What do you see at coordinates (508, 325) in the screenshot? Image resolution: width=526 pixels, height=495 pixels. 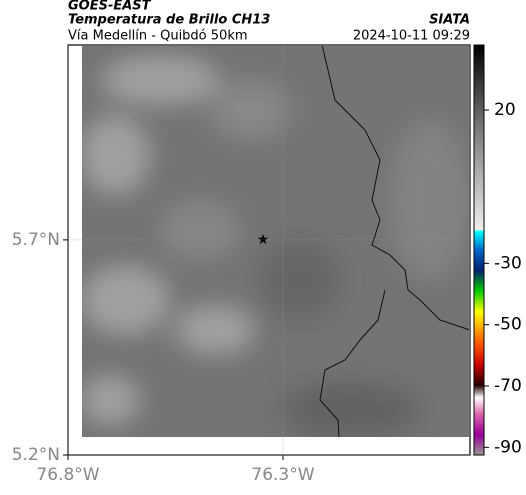 I see `colorbar-tick-label: -50` at bounding box center [508, 325].